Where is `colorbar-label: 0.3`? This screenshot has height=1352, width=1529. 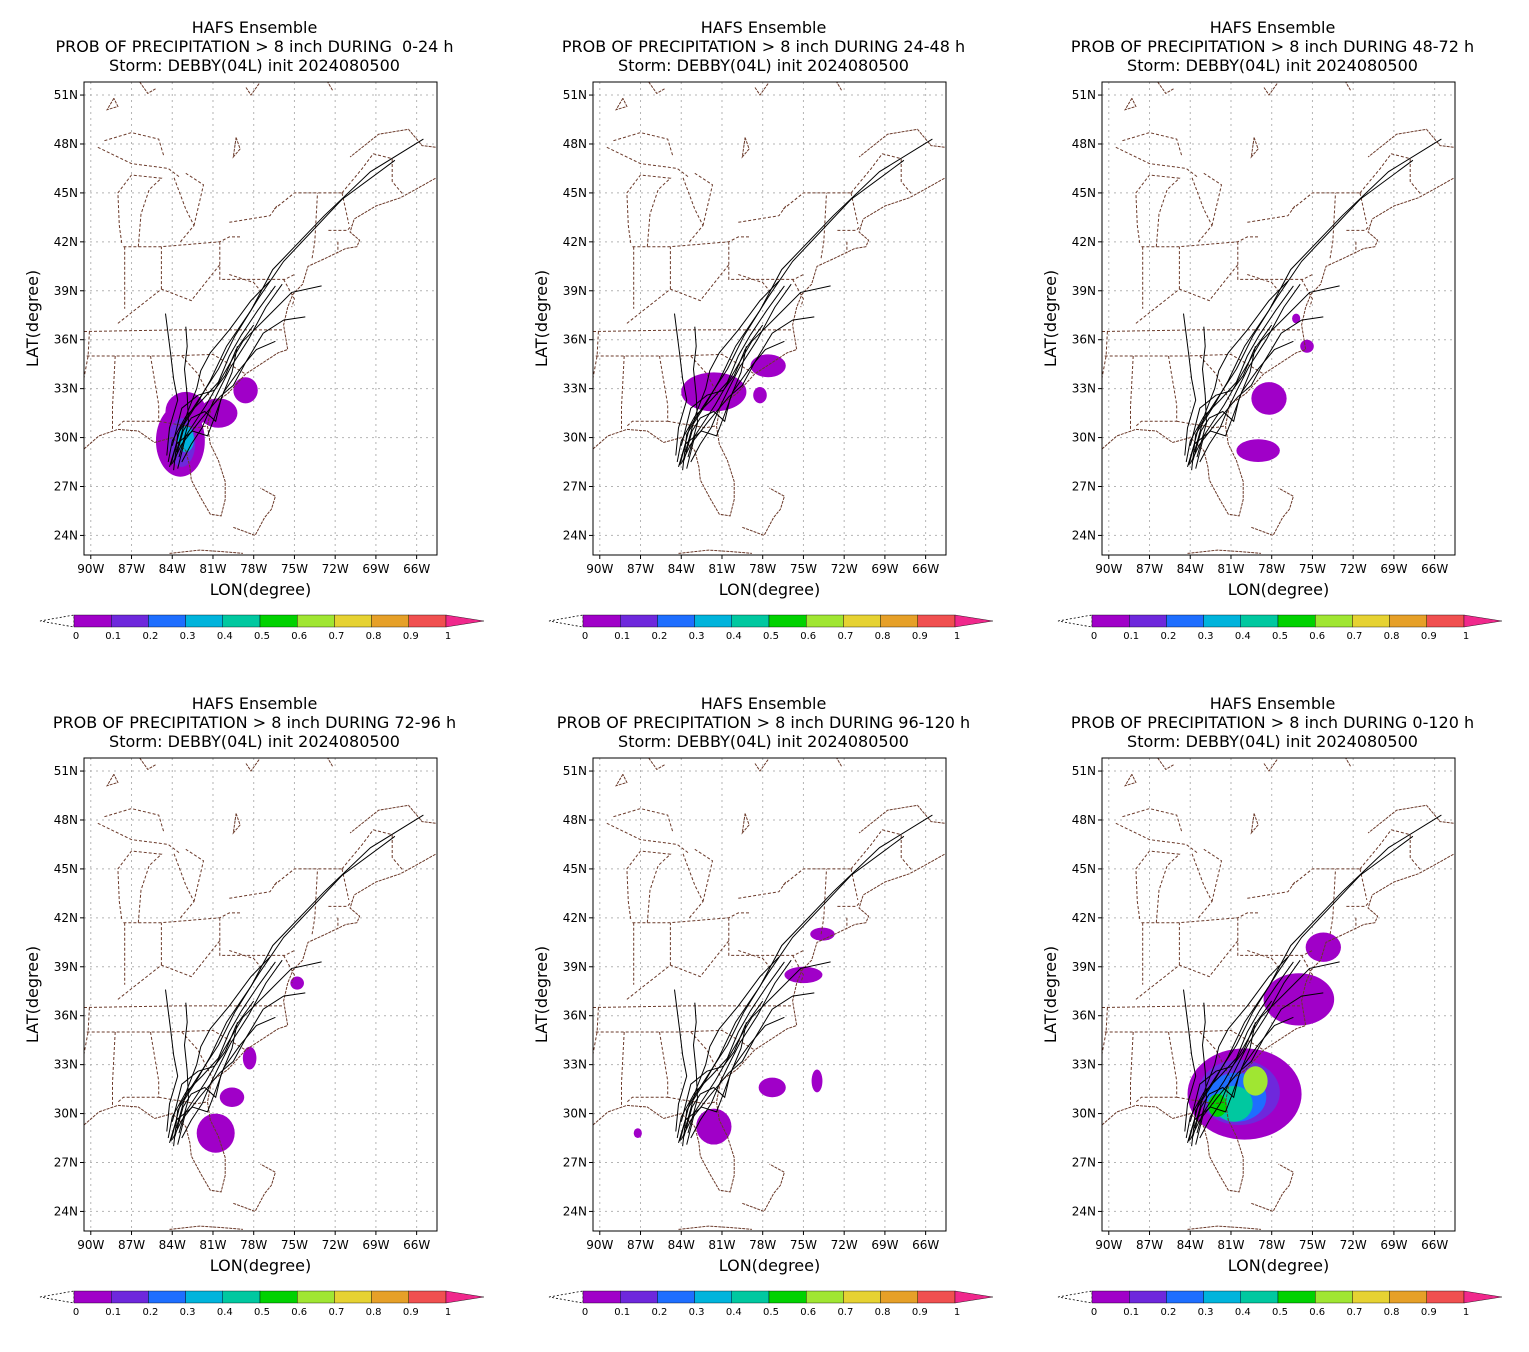 colorbar-label: 0.3 is located at coordinates (1206, 636).